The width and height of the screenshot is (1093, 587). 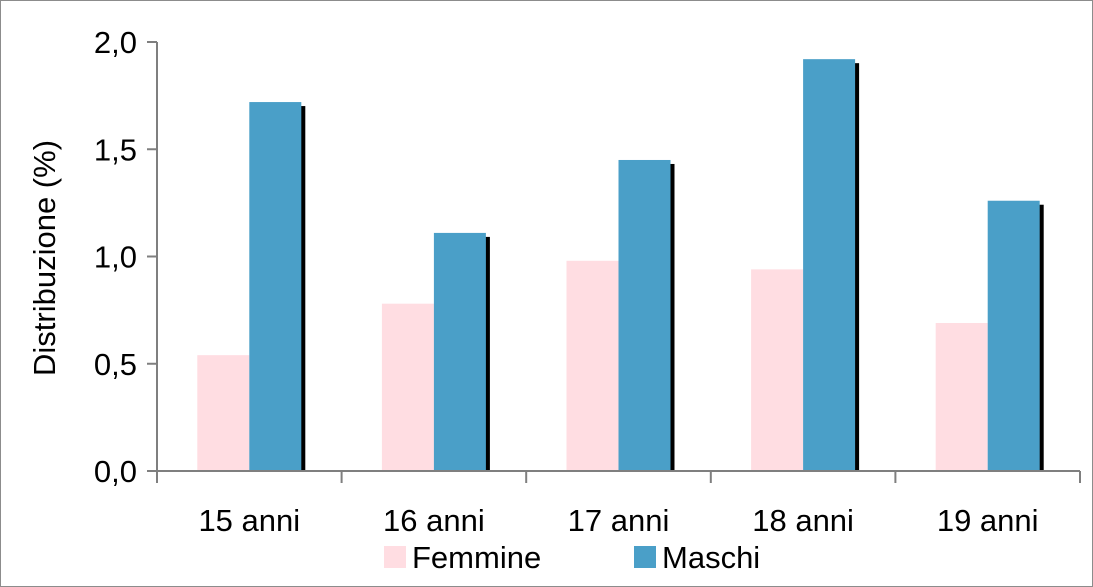 What do you see at coordinates (619, 520) in the screenshot?
I see `x-tick-label: 17 anni` at bounding box center [619, 520].